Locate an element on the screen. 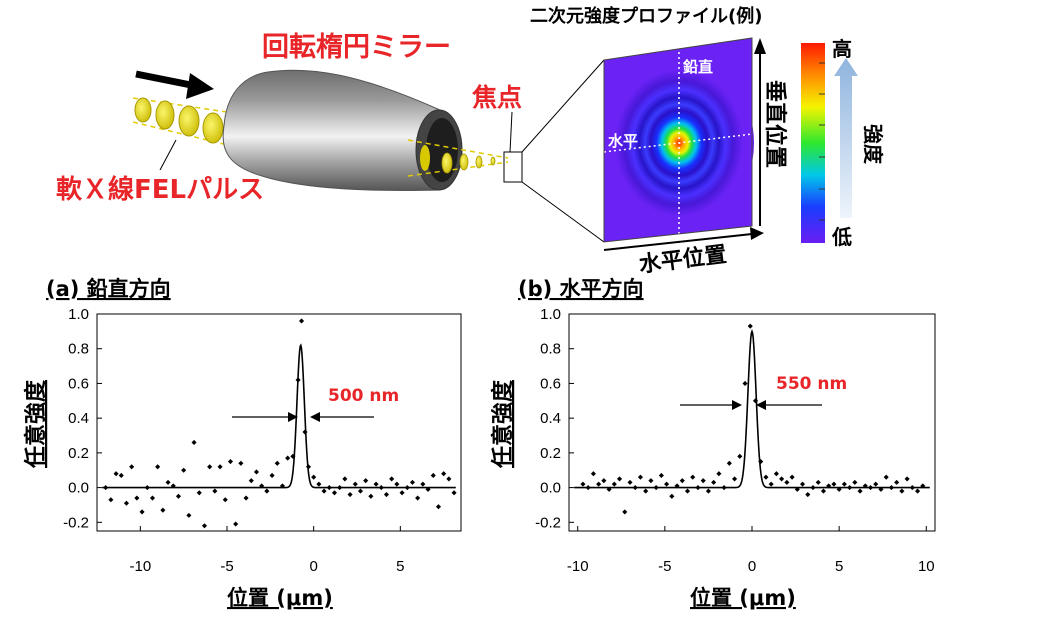  y-tick-label: 0.4 is located at coordinates (78, 418).